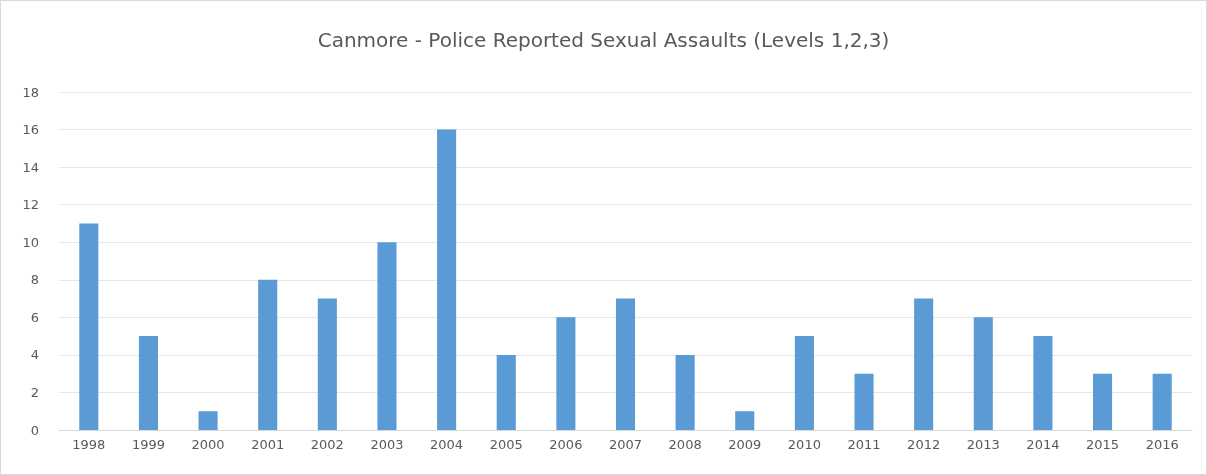 The width and height of the screenshot is (1207, 475). I want to click on y-tick-label: 0, so click(34, 430).